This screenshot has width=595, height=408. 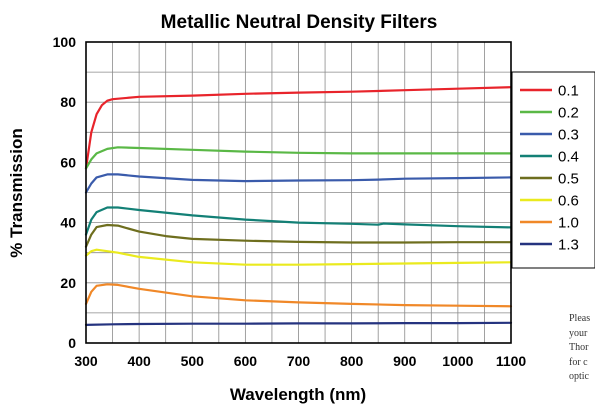 I want to click on x-tick-label: 400, so click(x=139, y=361).